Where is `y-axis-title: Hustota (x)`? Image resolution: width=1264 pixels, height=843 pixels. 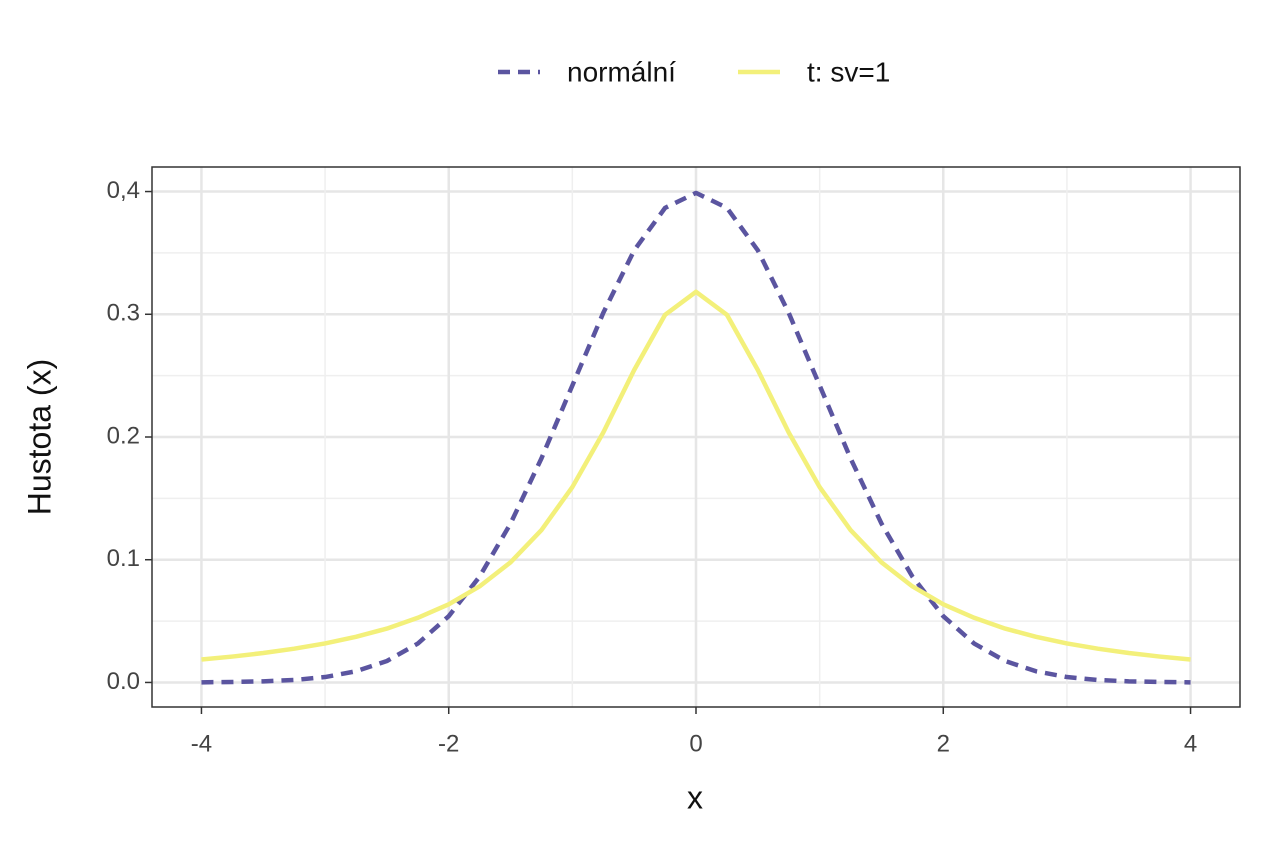 y-axis-title: Hustota (x) is located at coordinates (39, 437).